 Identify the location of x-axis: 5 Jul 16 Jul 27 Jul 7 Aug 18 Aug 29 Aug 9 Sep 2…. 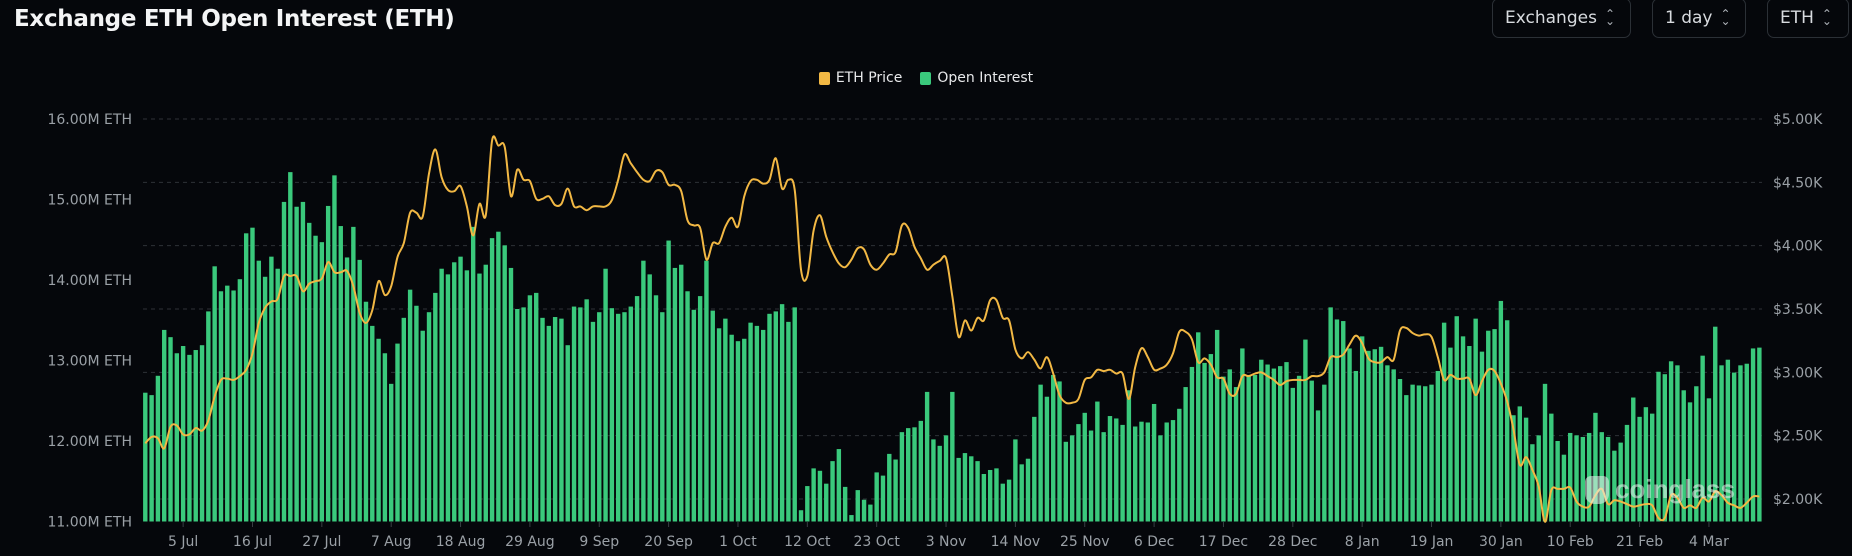
(948, 536).